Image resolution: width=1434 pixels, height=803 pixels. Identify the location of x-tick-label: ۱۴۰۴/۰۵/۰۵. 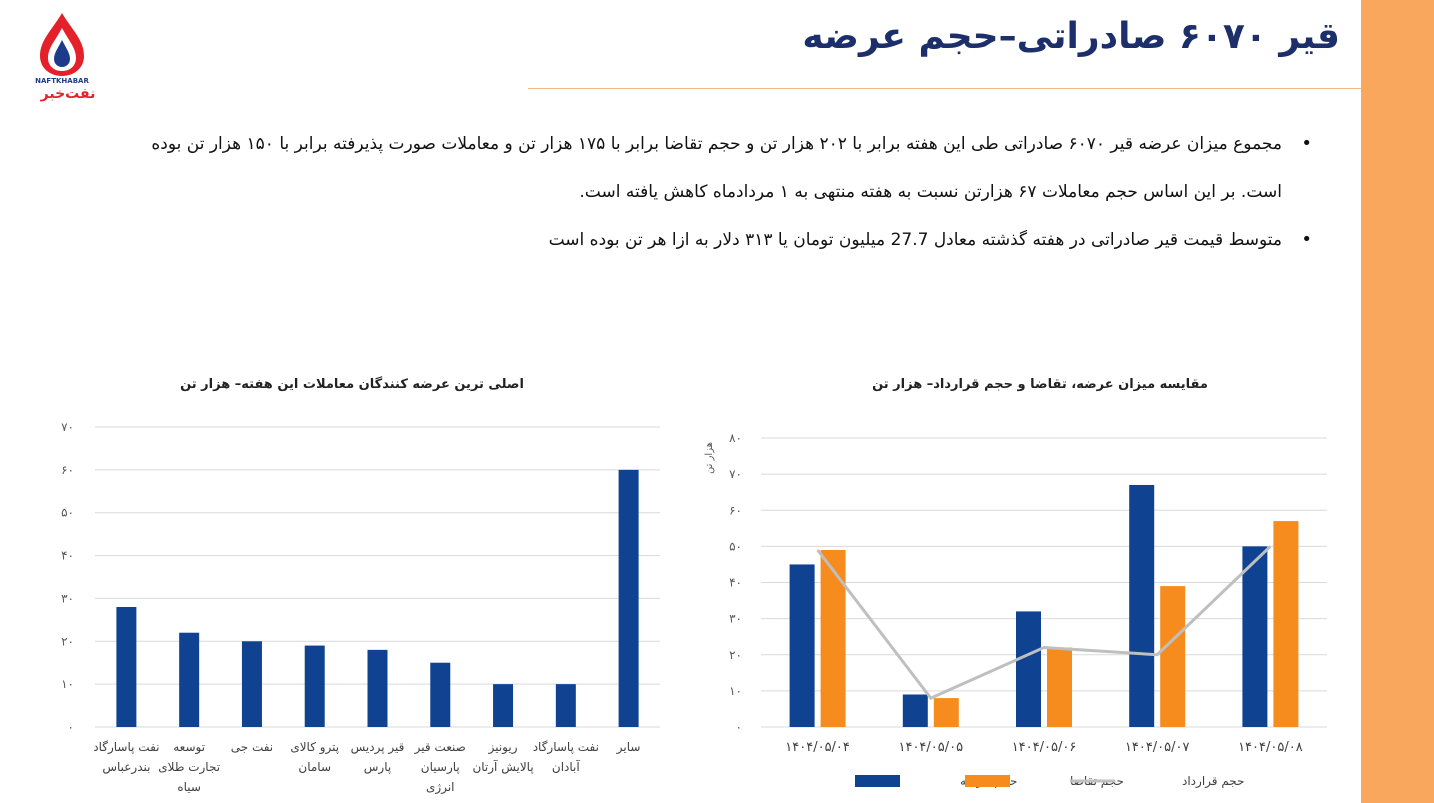
(930, 747).